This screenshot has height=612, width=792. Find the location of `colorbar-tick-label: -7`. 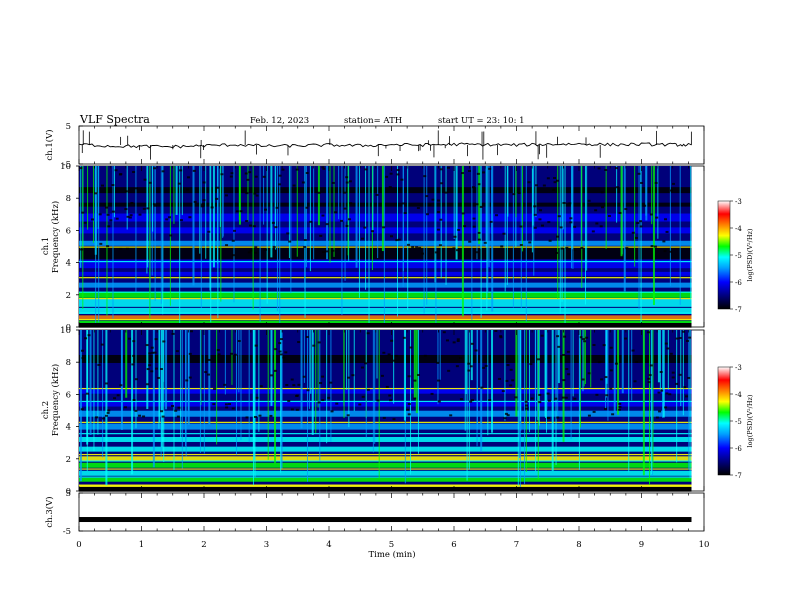

colorbar-tick-label: -7 is located at coordinates (738, 476).